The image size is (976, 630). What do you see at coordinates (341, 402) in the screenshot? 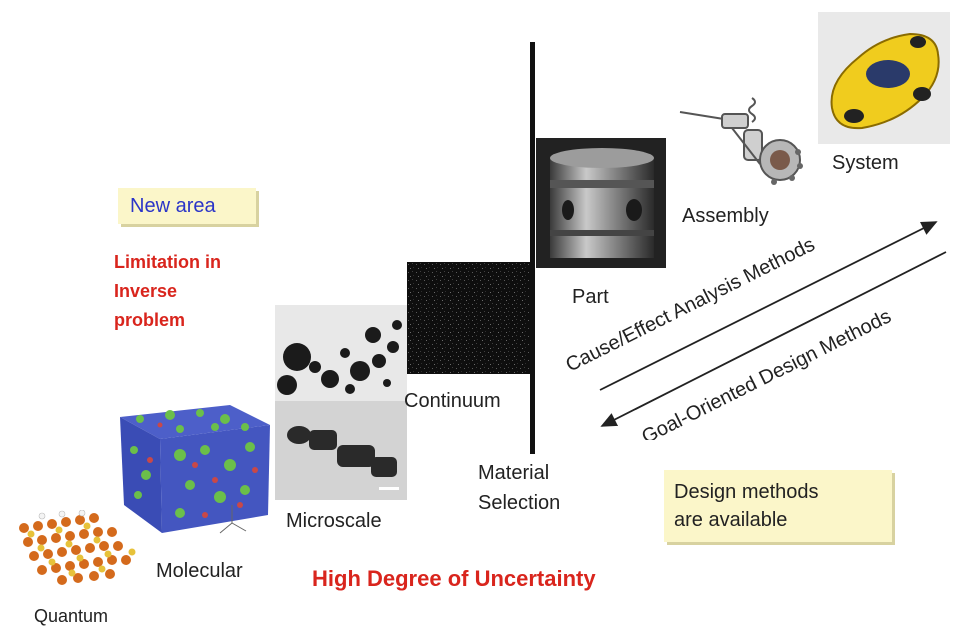
I see `microscale-particles-image` at bounding box center [341, 402].